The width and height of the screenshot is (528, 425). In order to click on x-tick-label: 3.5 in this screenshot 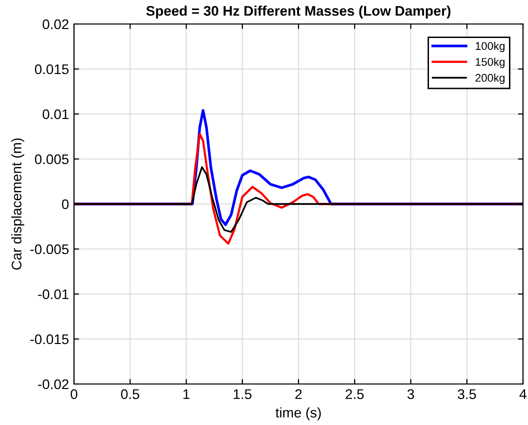, I will do `click(467, 394)`.